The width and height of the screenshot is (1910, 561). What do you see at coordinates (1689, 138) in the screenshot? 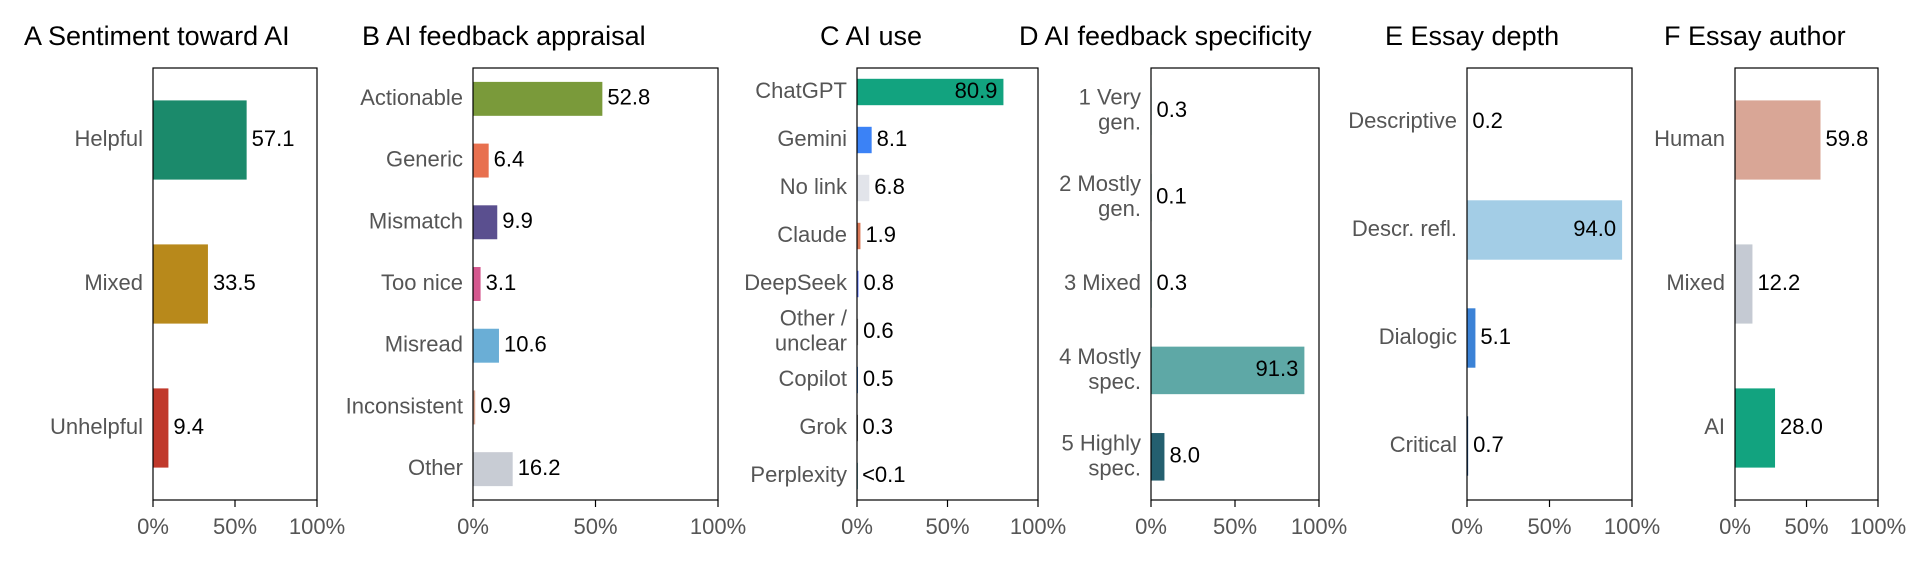
I see `category-label: Human` at bounding box center [1689, 138].